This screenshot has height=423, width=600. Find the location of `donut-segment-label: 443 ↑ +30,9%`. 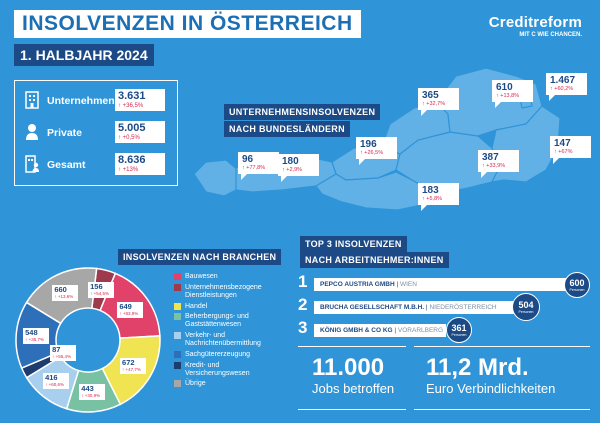

donut-segment-label: 443 ↑ +30,9% is located at coordinates (92, 391).